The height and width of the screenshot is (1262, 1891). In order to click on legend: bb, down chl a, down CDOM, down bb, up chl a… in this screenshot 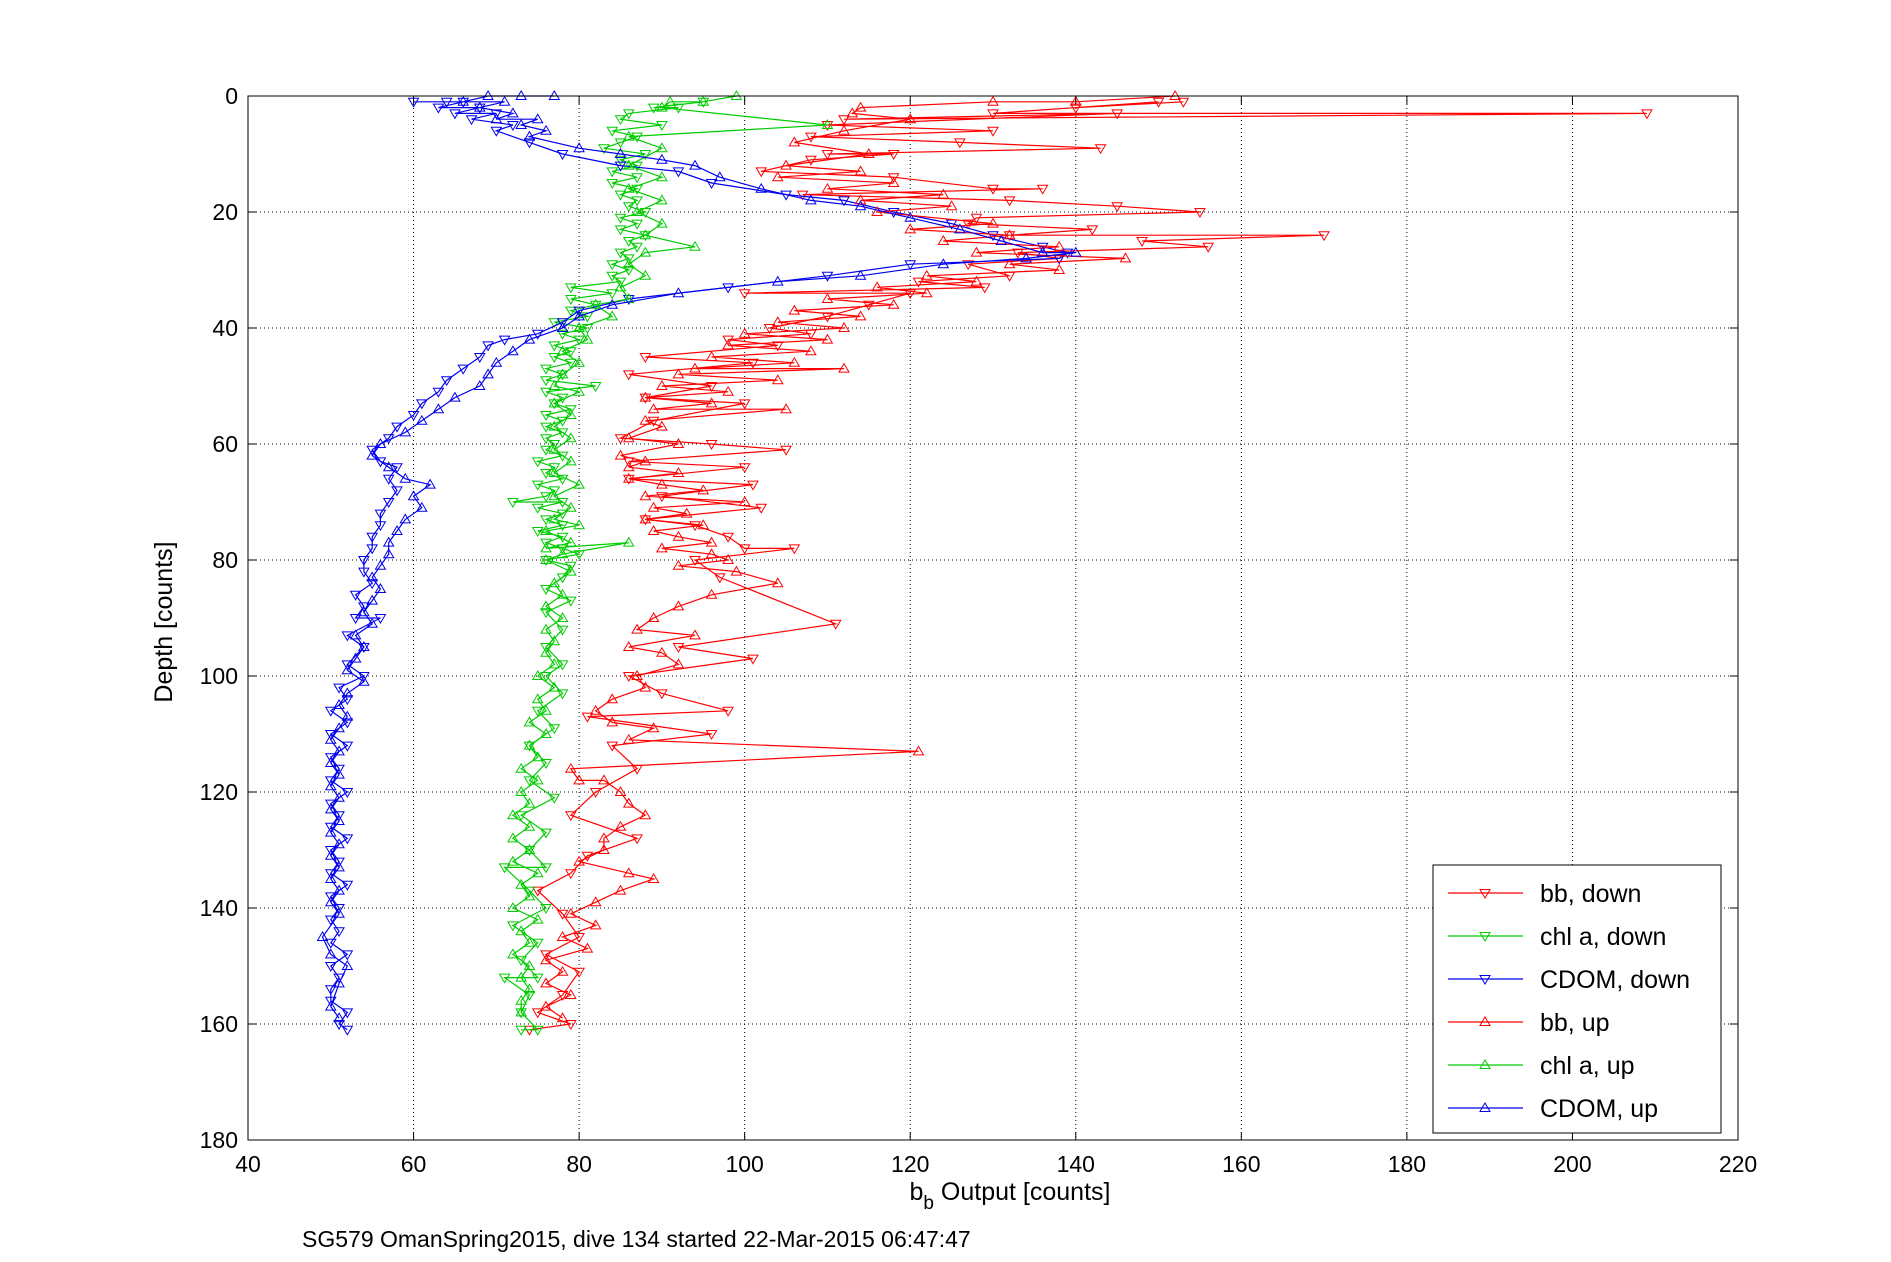, I will do `click(1577, 999)`.